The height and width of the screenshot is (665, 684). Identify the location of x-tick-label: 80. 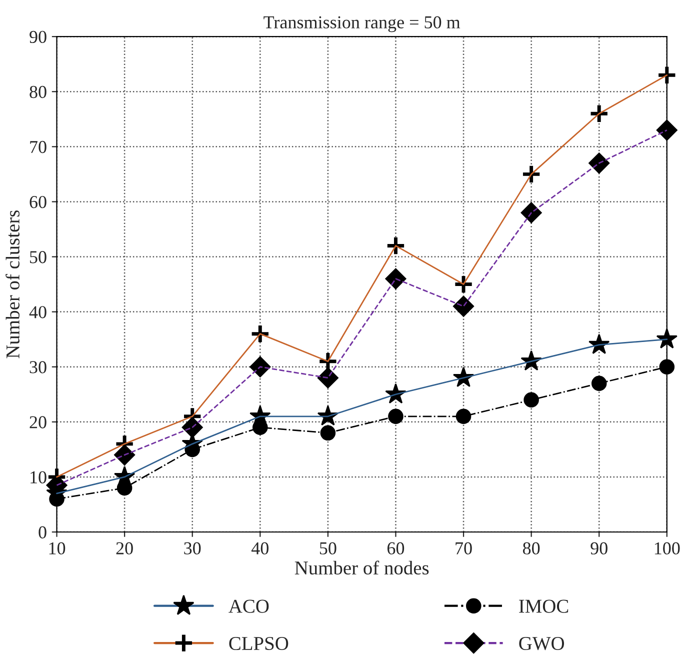
(531, 548).